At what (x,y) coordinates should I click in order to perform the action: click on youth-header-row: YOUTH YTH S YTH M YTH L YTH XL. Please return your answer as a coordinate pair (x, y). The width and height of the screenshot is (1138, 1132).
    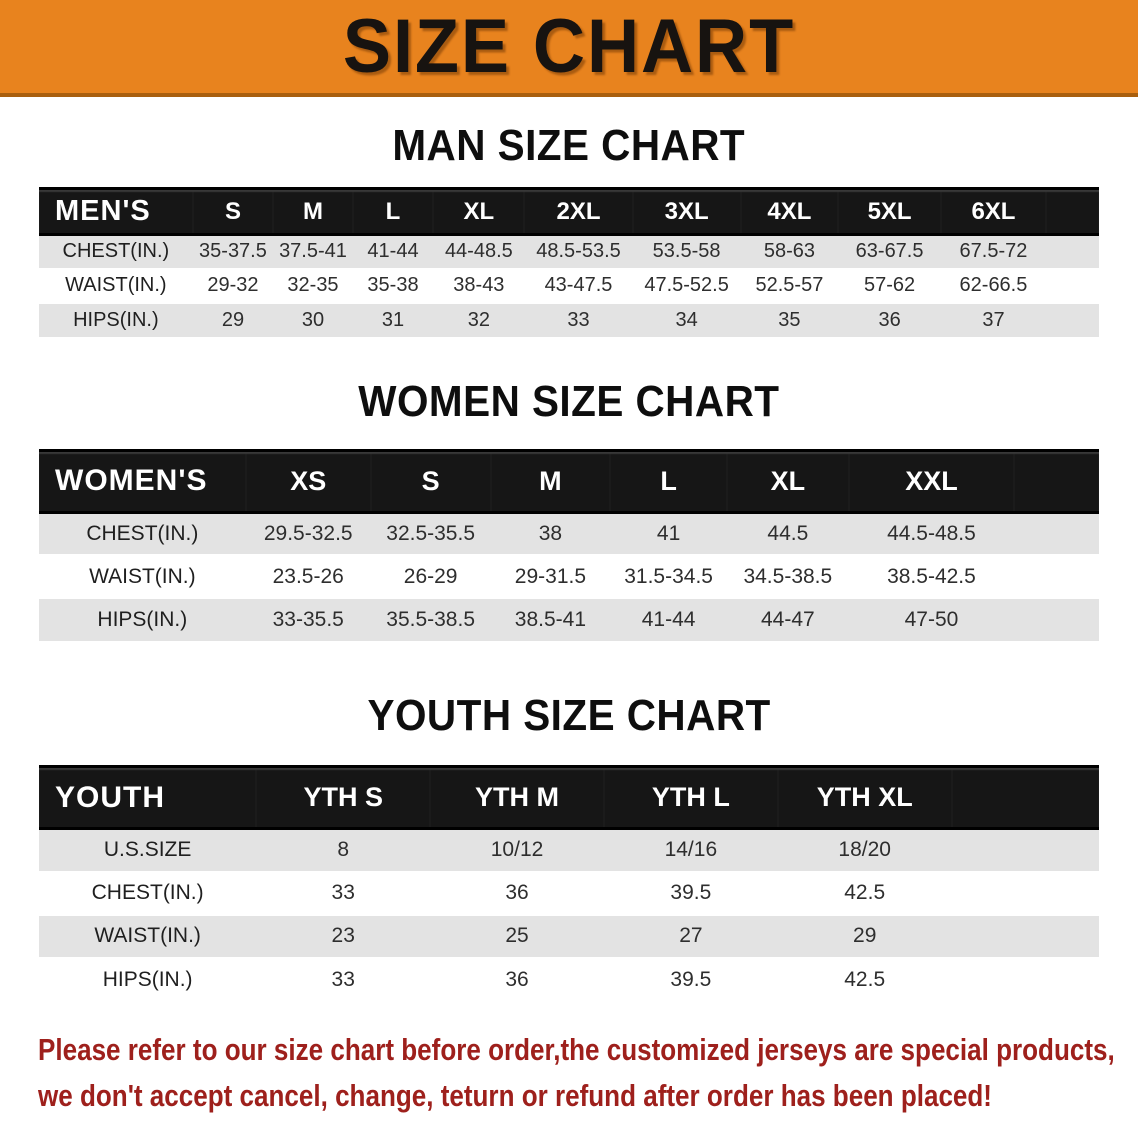
    Looking at the image, I should click on (569, 797).